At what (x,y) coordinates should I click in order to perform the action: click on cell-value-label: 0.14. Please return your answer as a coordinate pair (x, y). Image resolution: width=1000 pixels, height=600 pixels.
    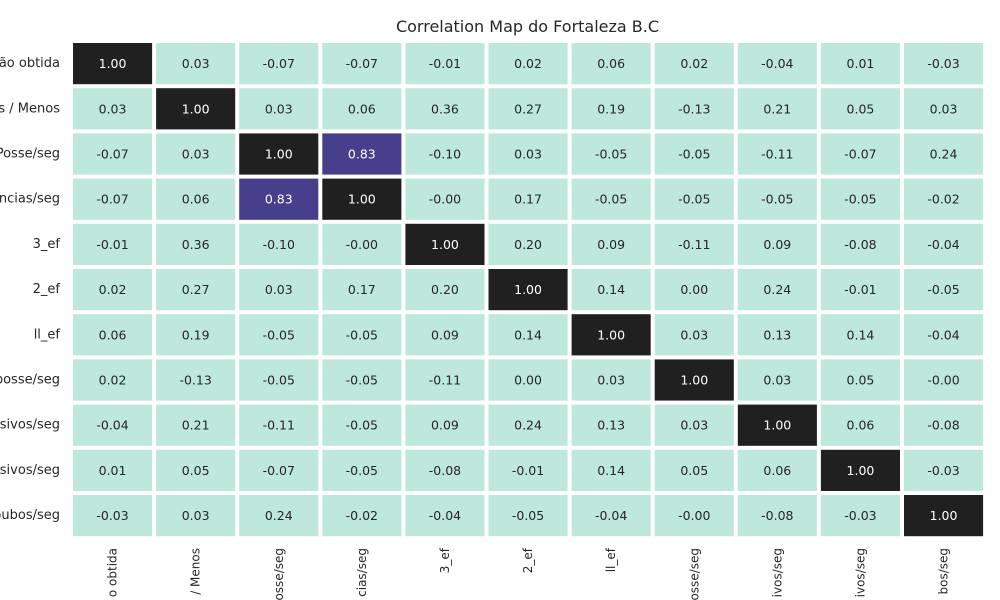
    Looking at the image, I should click on (611, 289).